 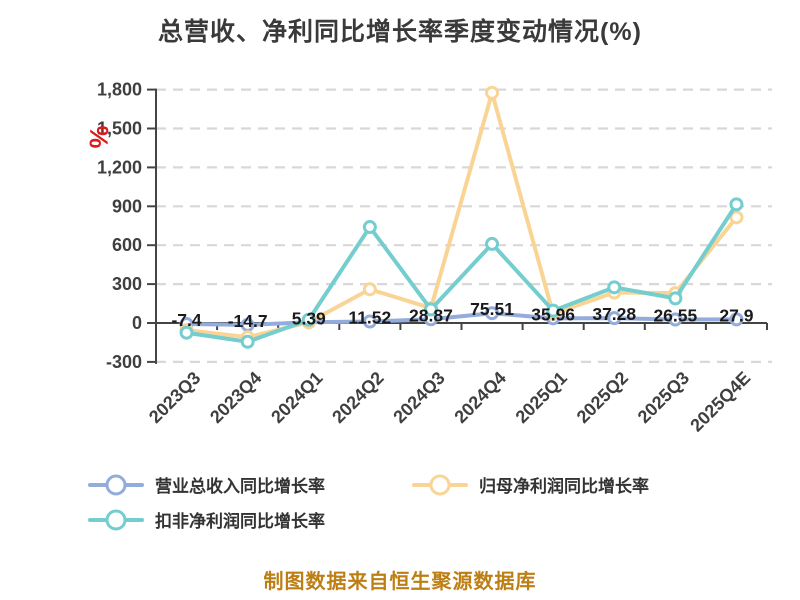 I want to click on data-label: 5.39, so click(x=309, y=318).